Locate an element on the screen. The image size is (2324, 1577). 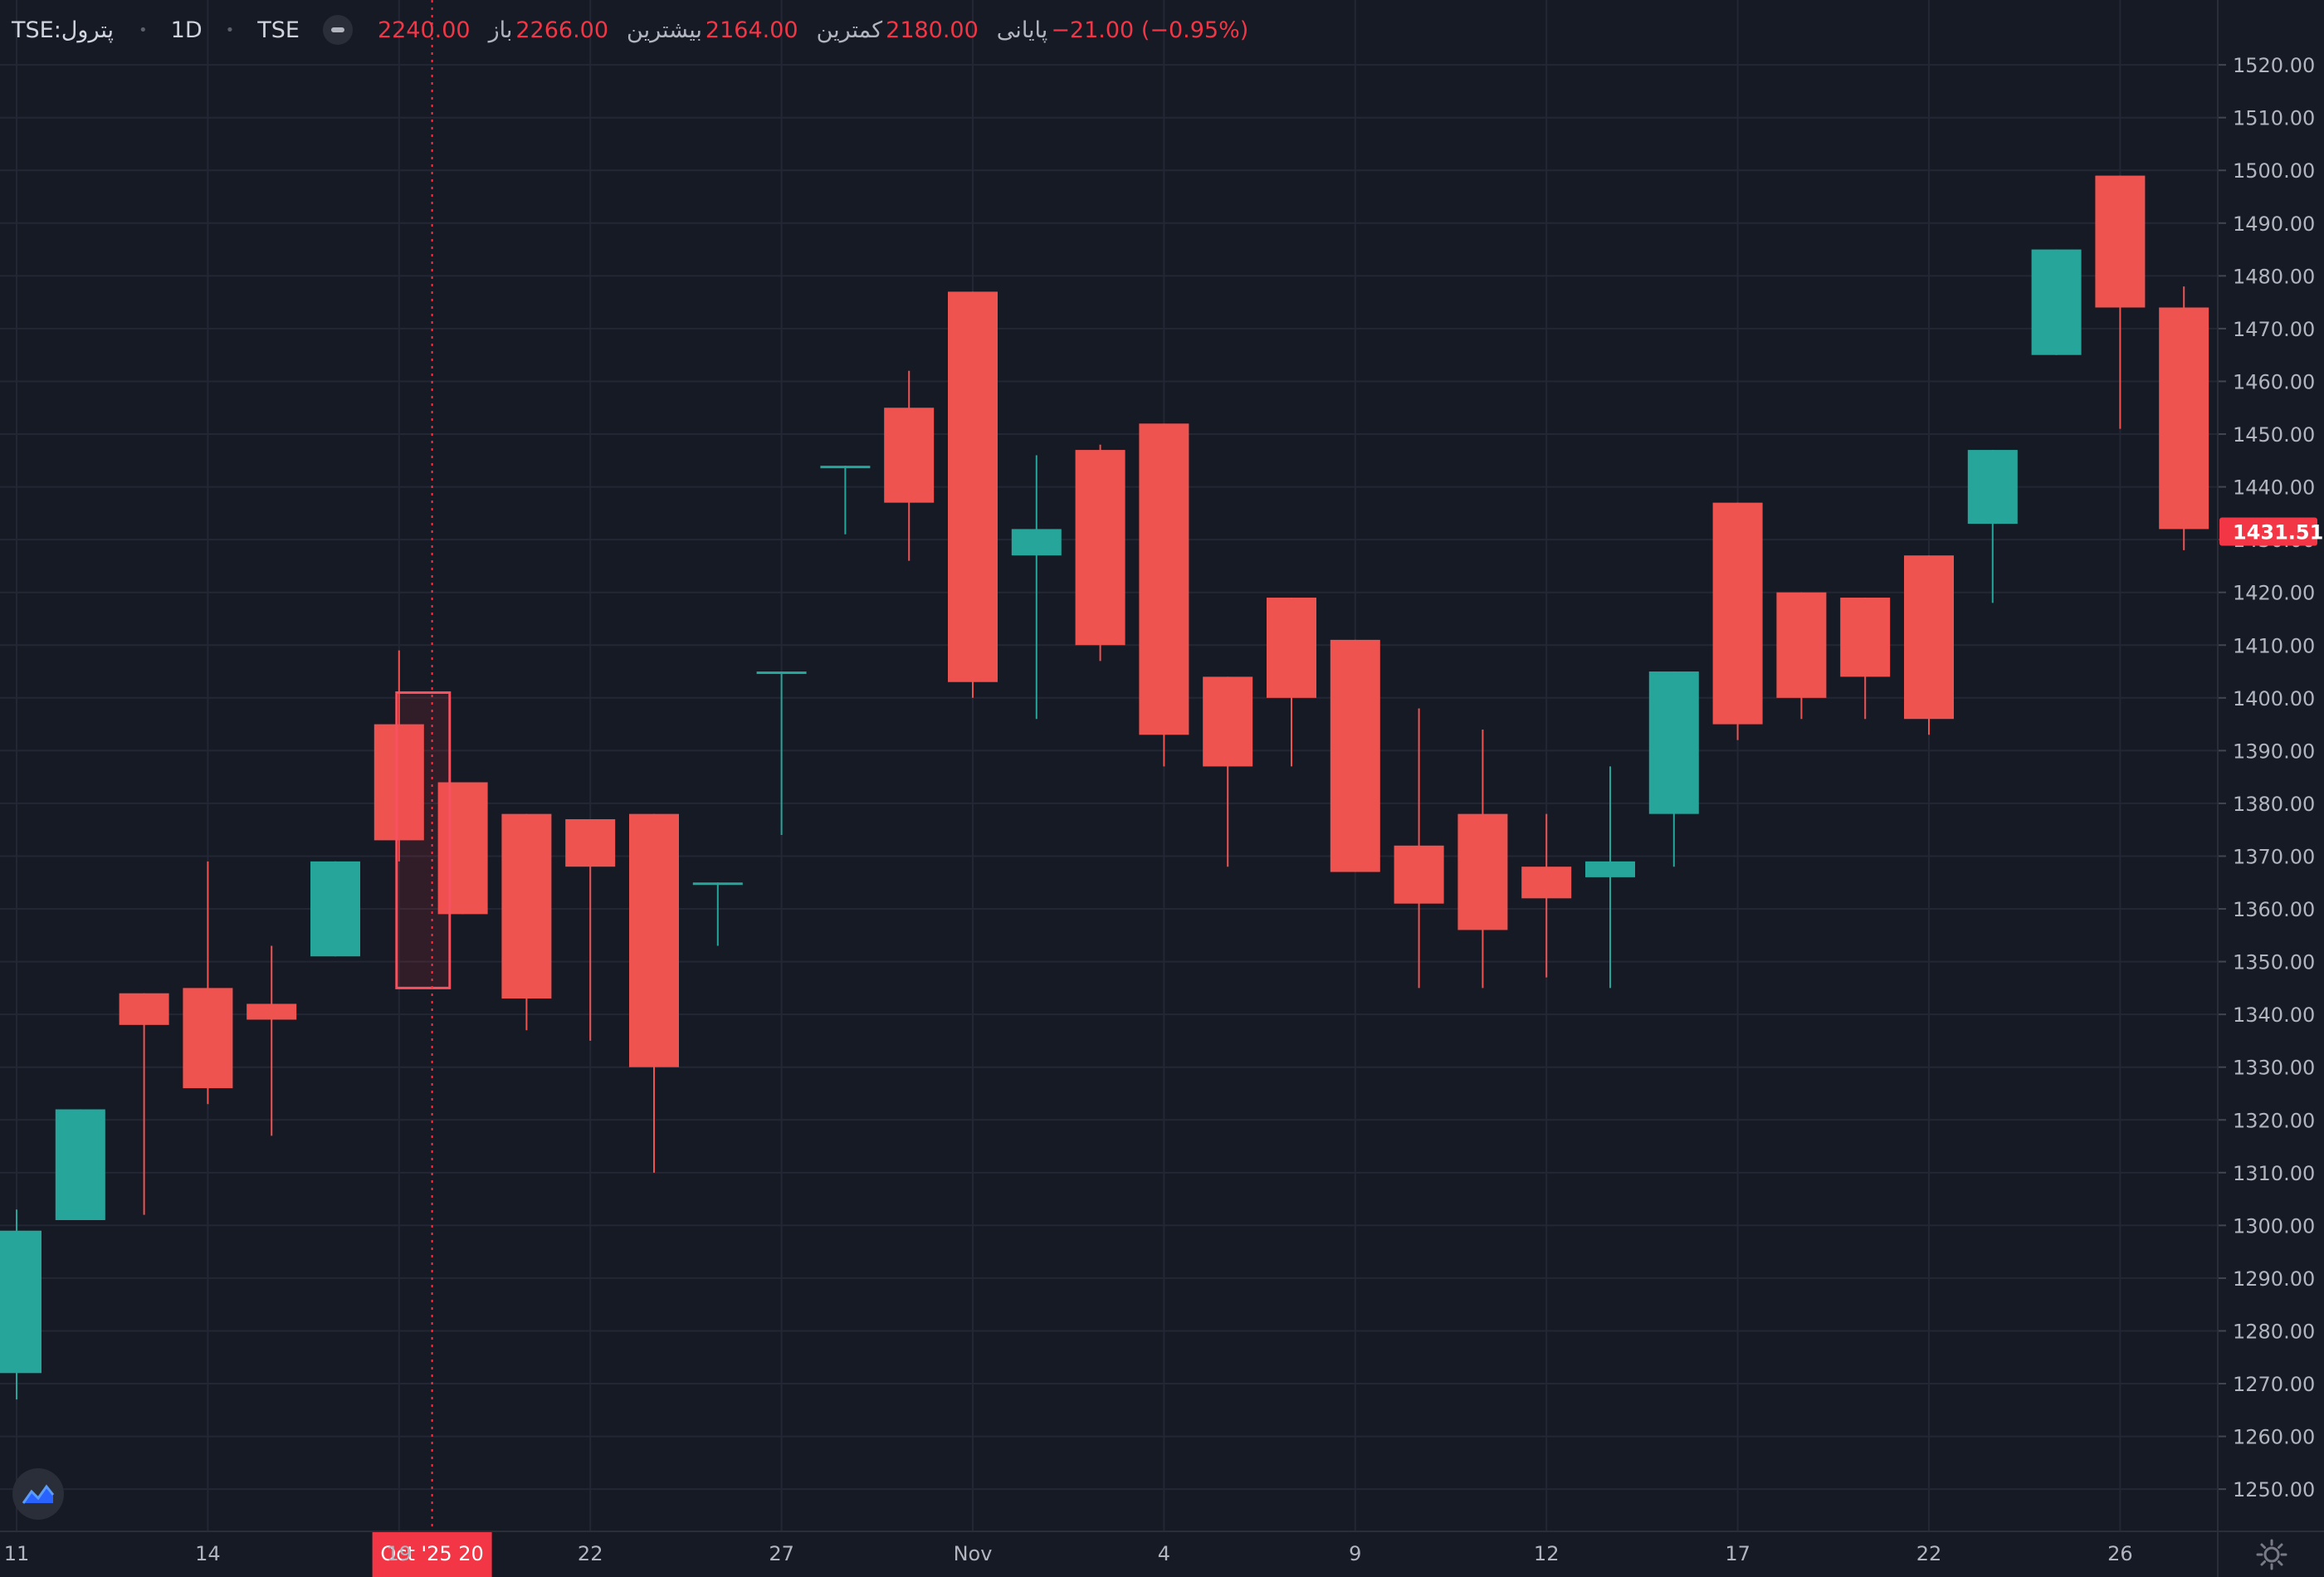
price-tick-label: 1250.00 is located at coordinates (2274, 1490).